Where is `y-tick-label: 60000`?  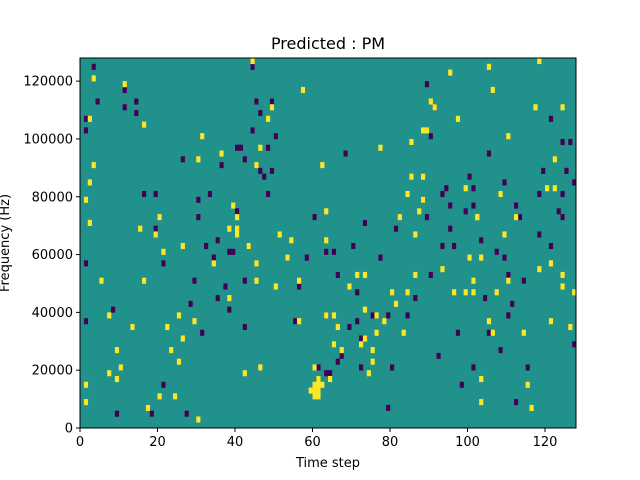
y-tick-label: 60000 is located at coordinates (52, 255).